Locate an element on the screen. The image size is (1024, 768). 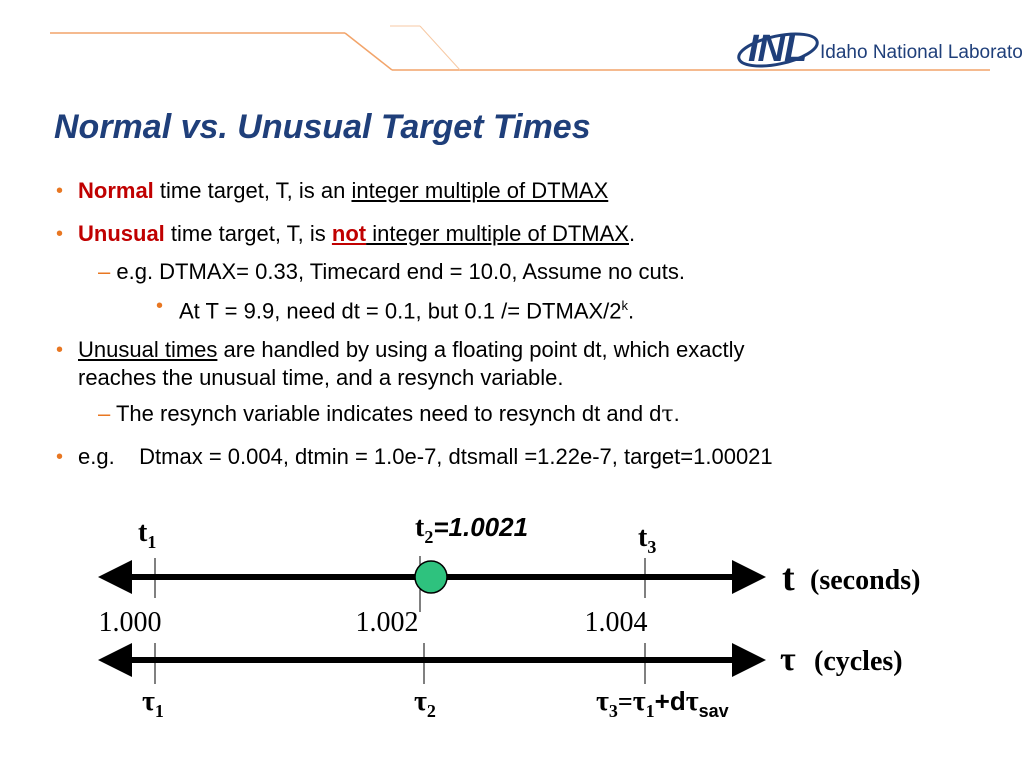
page-title: Normal vs. Unusual Target Times is located at coordinates (322, 127).